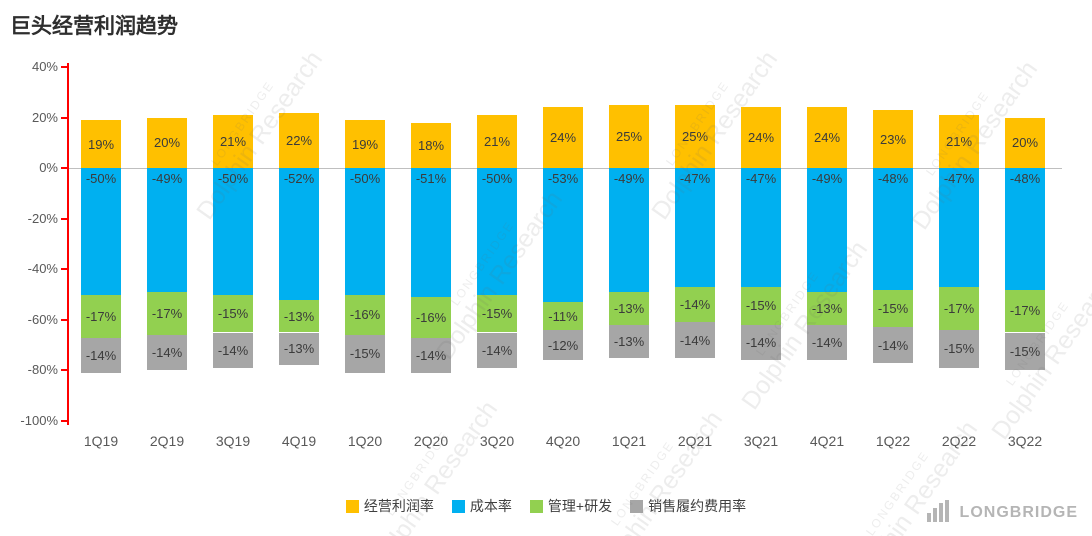 The width and height of the screenshot is (1092, 536). I want to click on bar-segment: -11%, so click(563, 316).